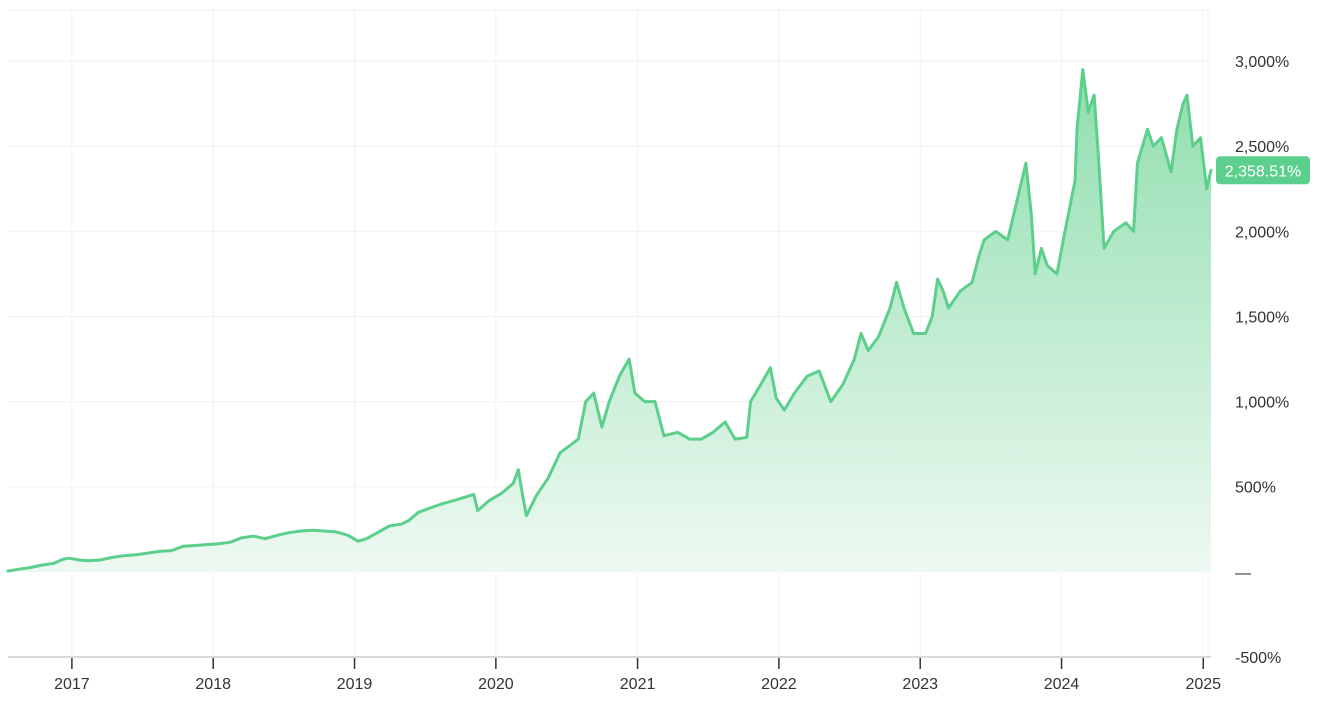 The width and height of the screenshot is (1322, 702). Describe the element at coordinates (1262, 317) in the screenshot. I see `y-tick-label: 1,500%` at that location.